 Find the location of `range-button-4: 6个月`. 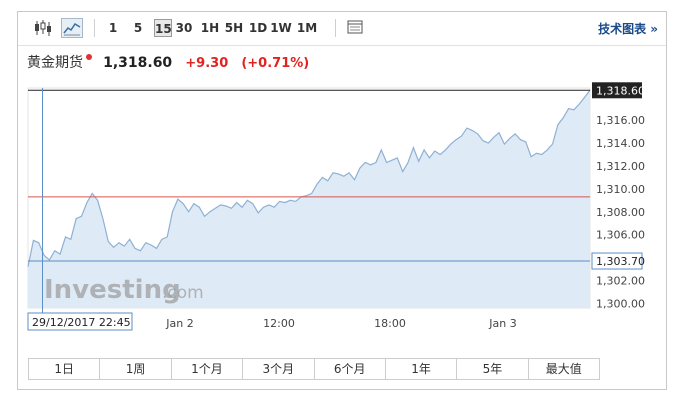

range-button-4: 6个月 is located at coordinates (350, 369).